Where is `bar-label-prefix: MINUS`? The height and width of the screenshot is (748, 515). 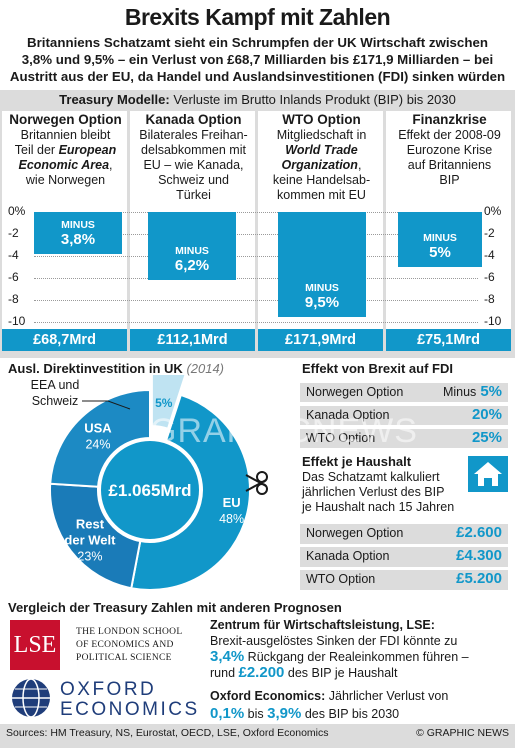
bar-label-prefix: MINUS is located at coordinates (192, 251).